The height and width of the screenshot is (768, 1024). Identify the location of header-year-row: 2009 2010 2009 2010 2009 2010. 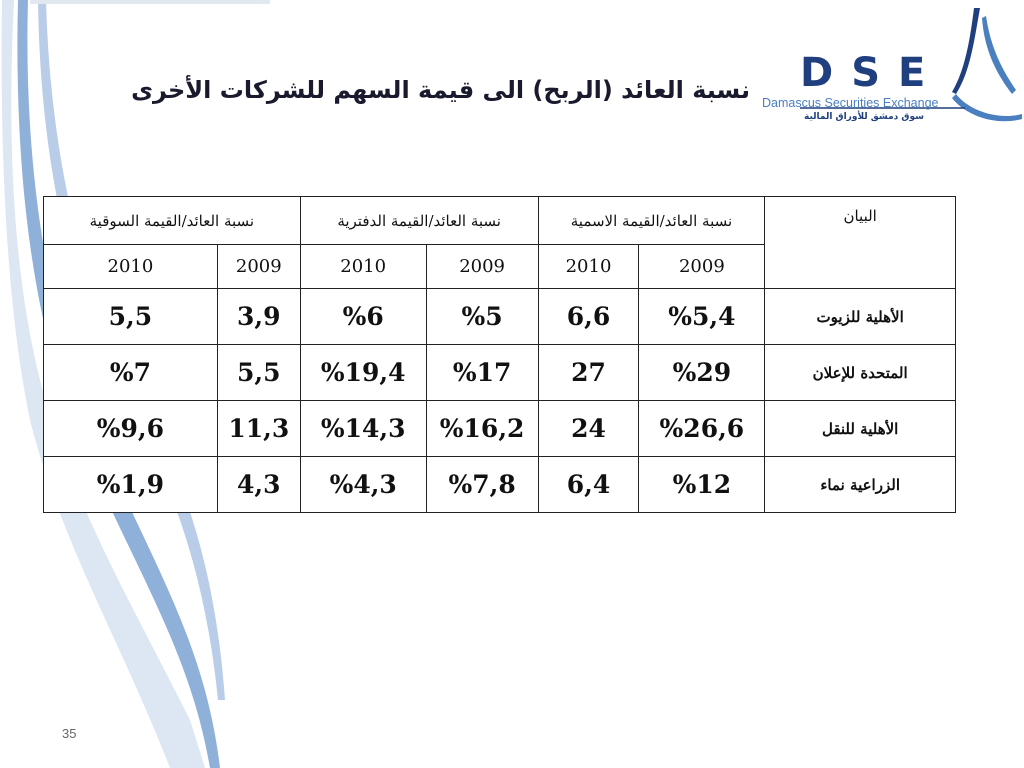
(499, 266).